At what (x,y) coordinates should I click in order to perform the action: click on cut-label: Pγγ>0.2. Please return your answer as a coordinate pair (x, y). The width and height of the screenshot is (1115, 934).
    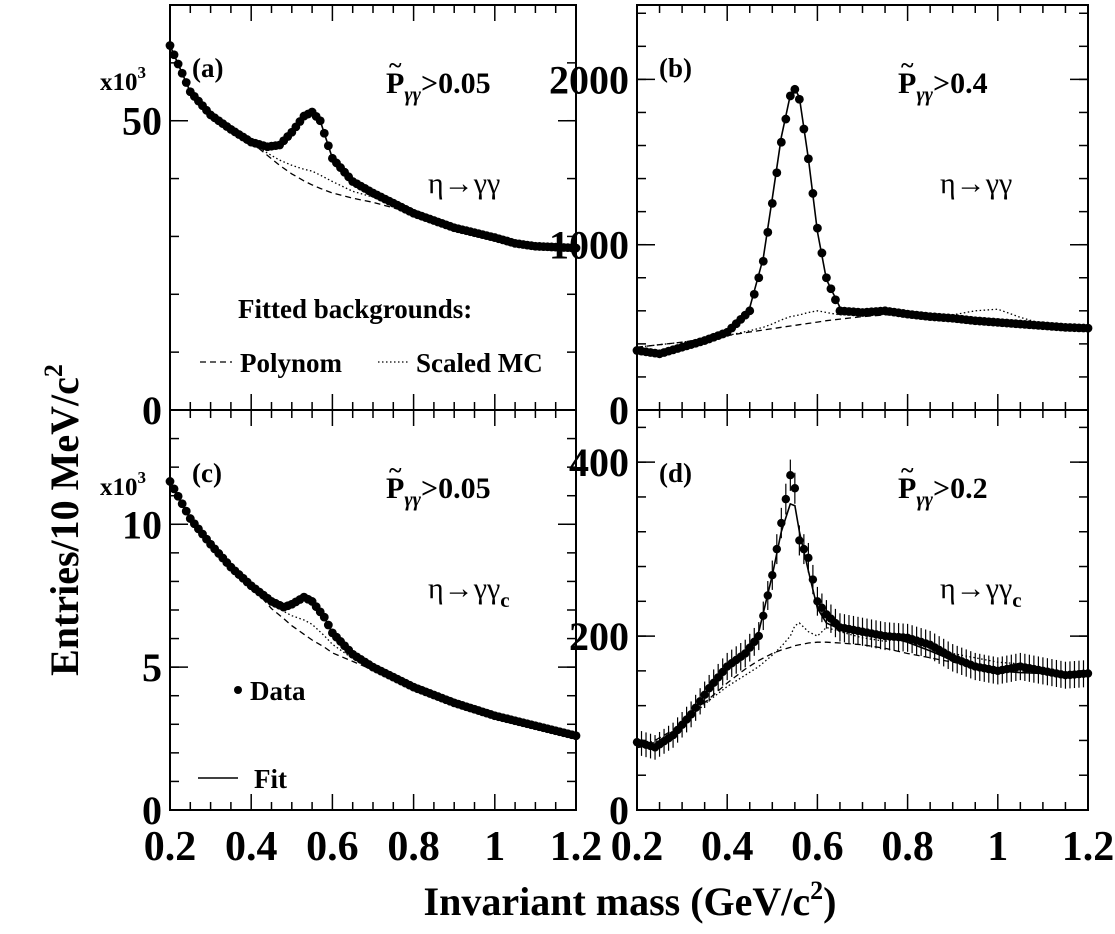
    Looking at the image, I should click on (943, 491).